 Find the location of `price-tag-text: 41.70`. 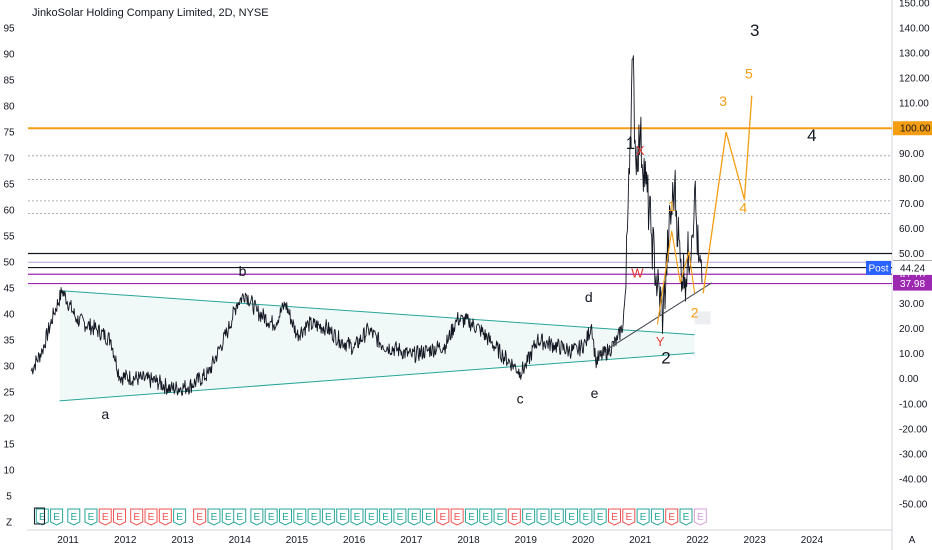

price-tag-text: 41.70 is located at coordinates (912, 275).